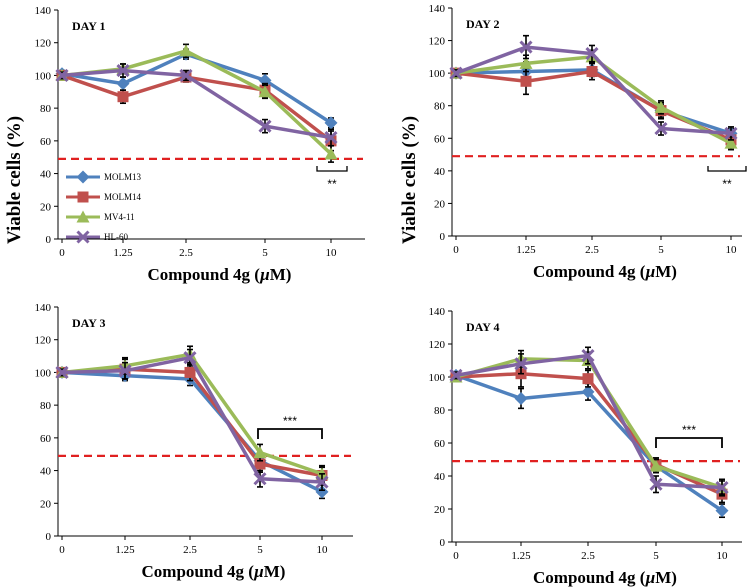 The height and width of the screenshot is (588, 751). Describe the element at coordinates (689, 430) in the screenshot. I see `significance-label: ***` at that location.